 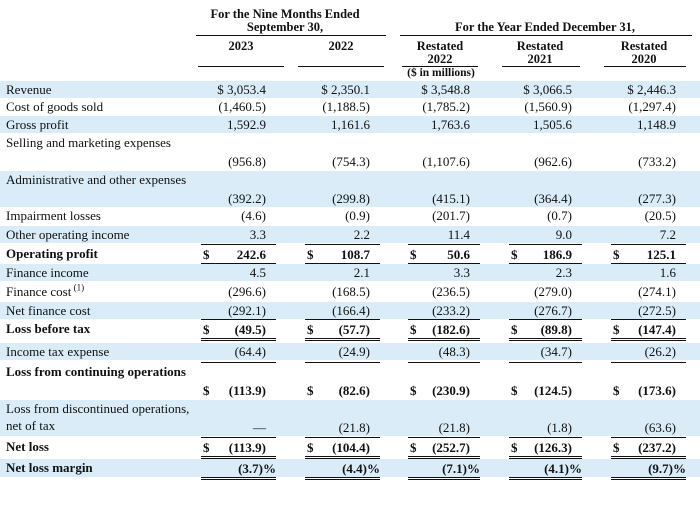 What do you see at coordinates (52, 253) in the screenshot?
I see `row-label-text: Operating profit` at bounding box center [52, 253].